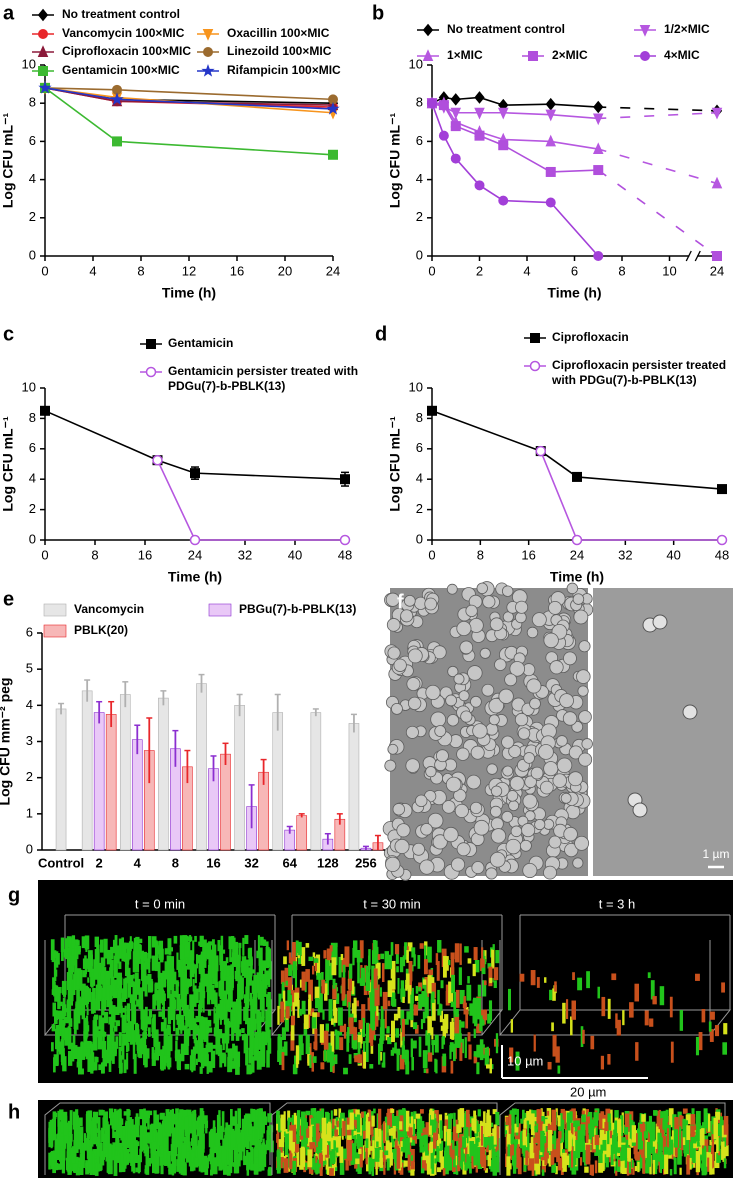  I want to click on legend-label: Gentamicin 100×MIC, so click(121, 70).